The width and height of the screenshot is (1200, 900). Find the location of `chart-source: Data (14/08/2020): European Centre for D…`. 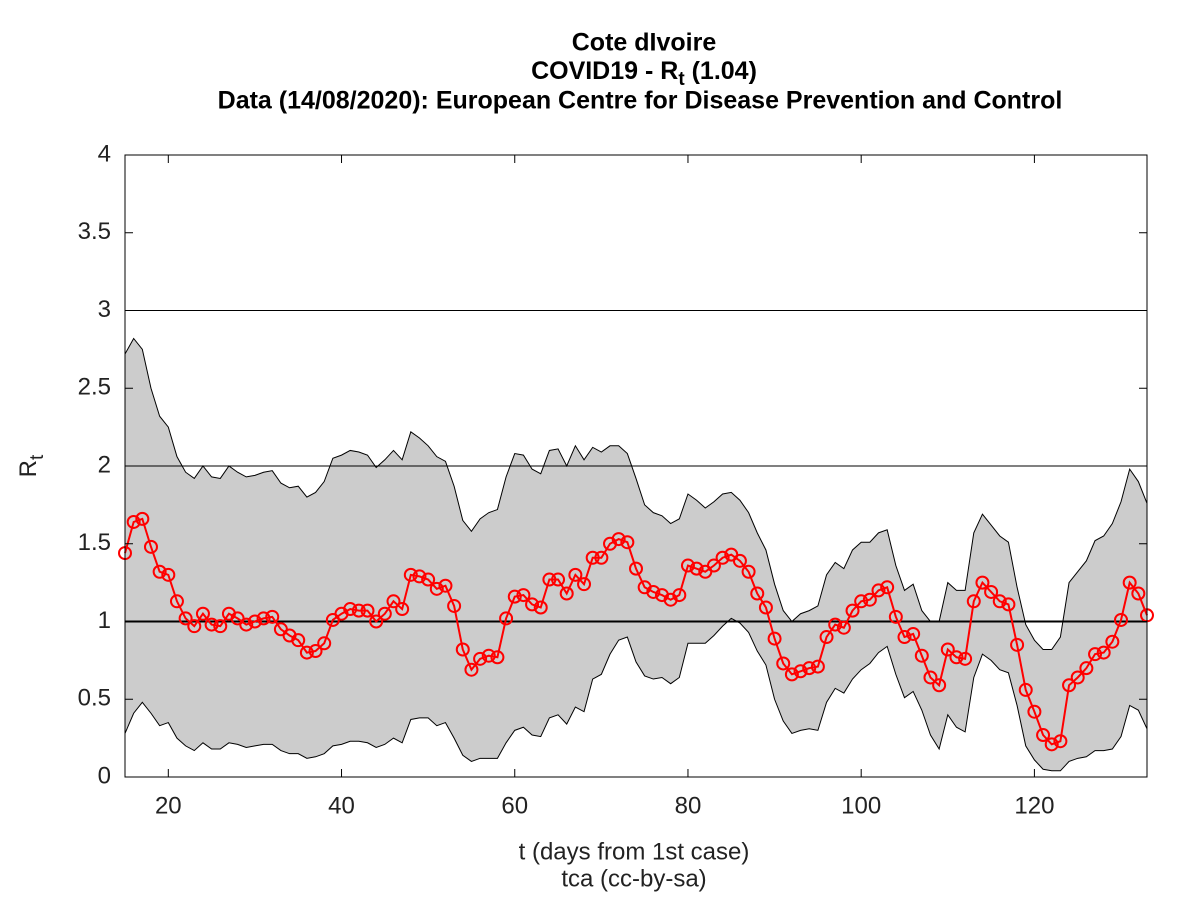

chart-source: Data (14/08/2020): European Centre for D… is located at coordinates (640, 101).